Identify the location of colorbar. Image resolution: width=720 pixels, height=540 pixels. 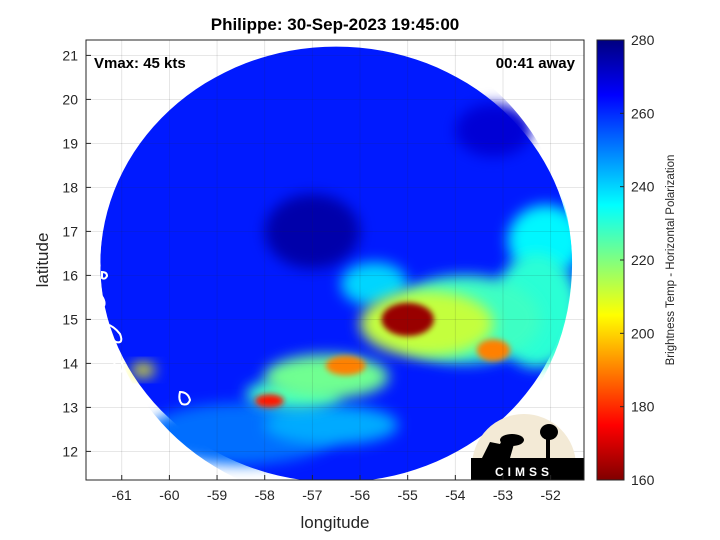
(610, 260).